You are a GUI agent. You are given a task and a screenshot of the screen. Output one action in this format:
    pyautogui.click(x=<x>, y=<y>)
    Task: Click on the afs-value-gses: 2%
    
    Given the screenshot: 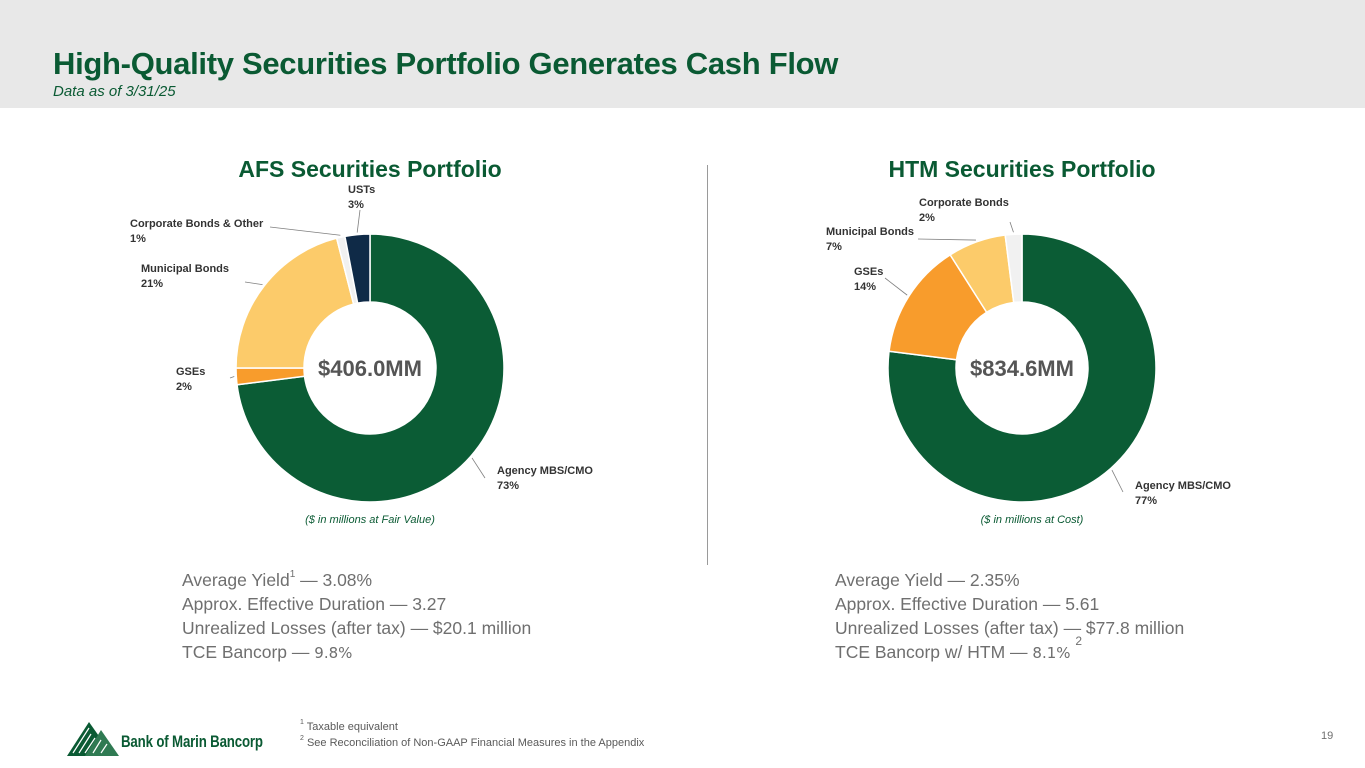 What is the action you would take?
    pyautogui.click(x=184, y=387)
    